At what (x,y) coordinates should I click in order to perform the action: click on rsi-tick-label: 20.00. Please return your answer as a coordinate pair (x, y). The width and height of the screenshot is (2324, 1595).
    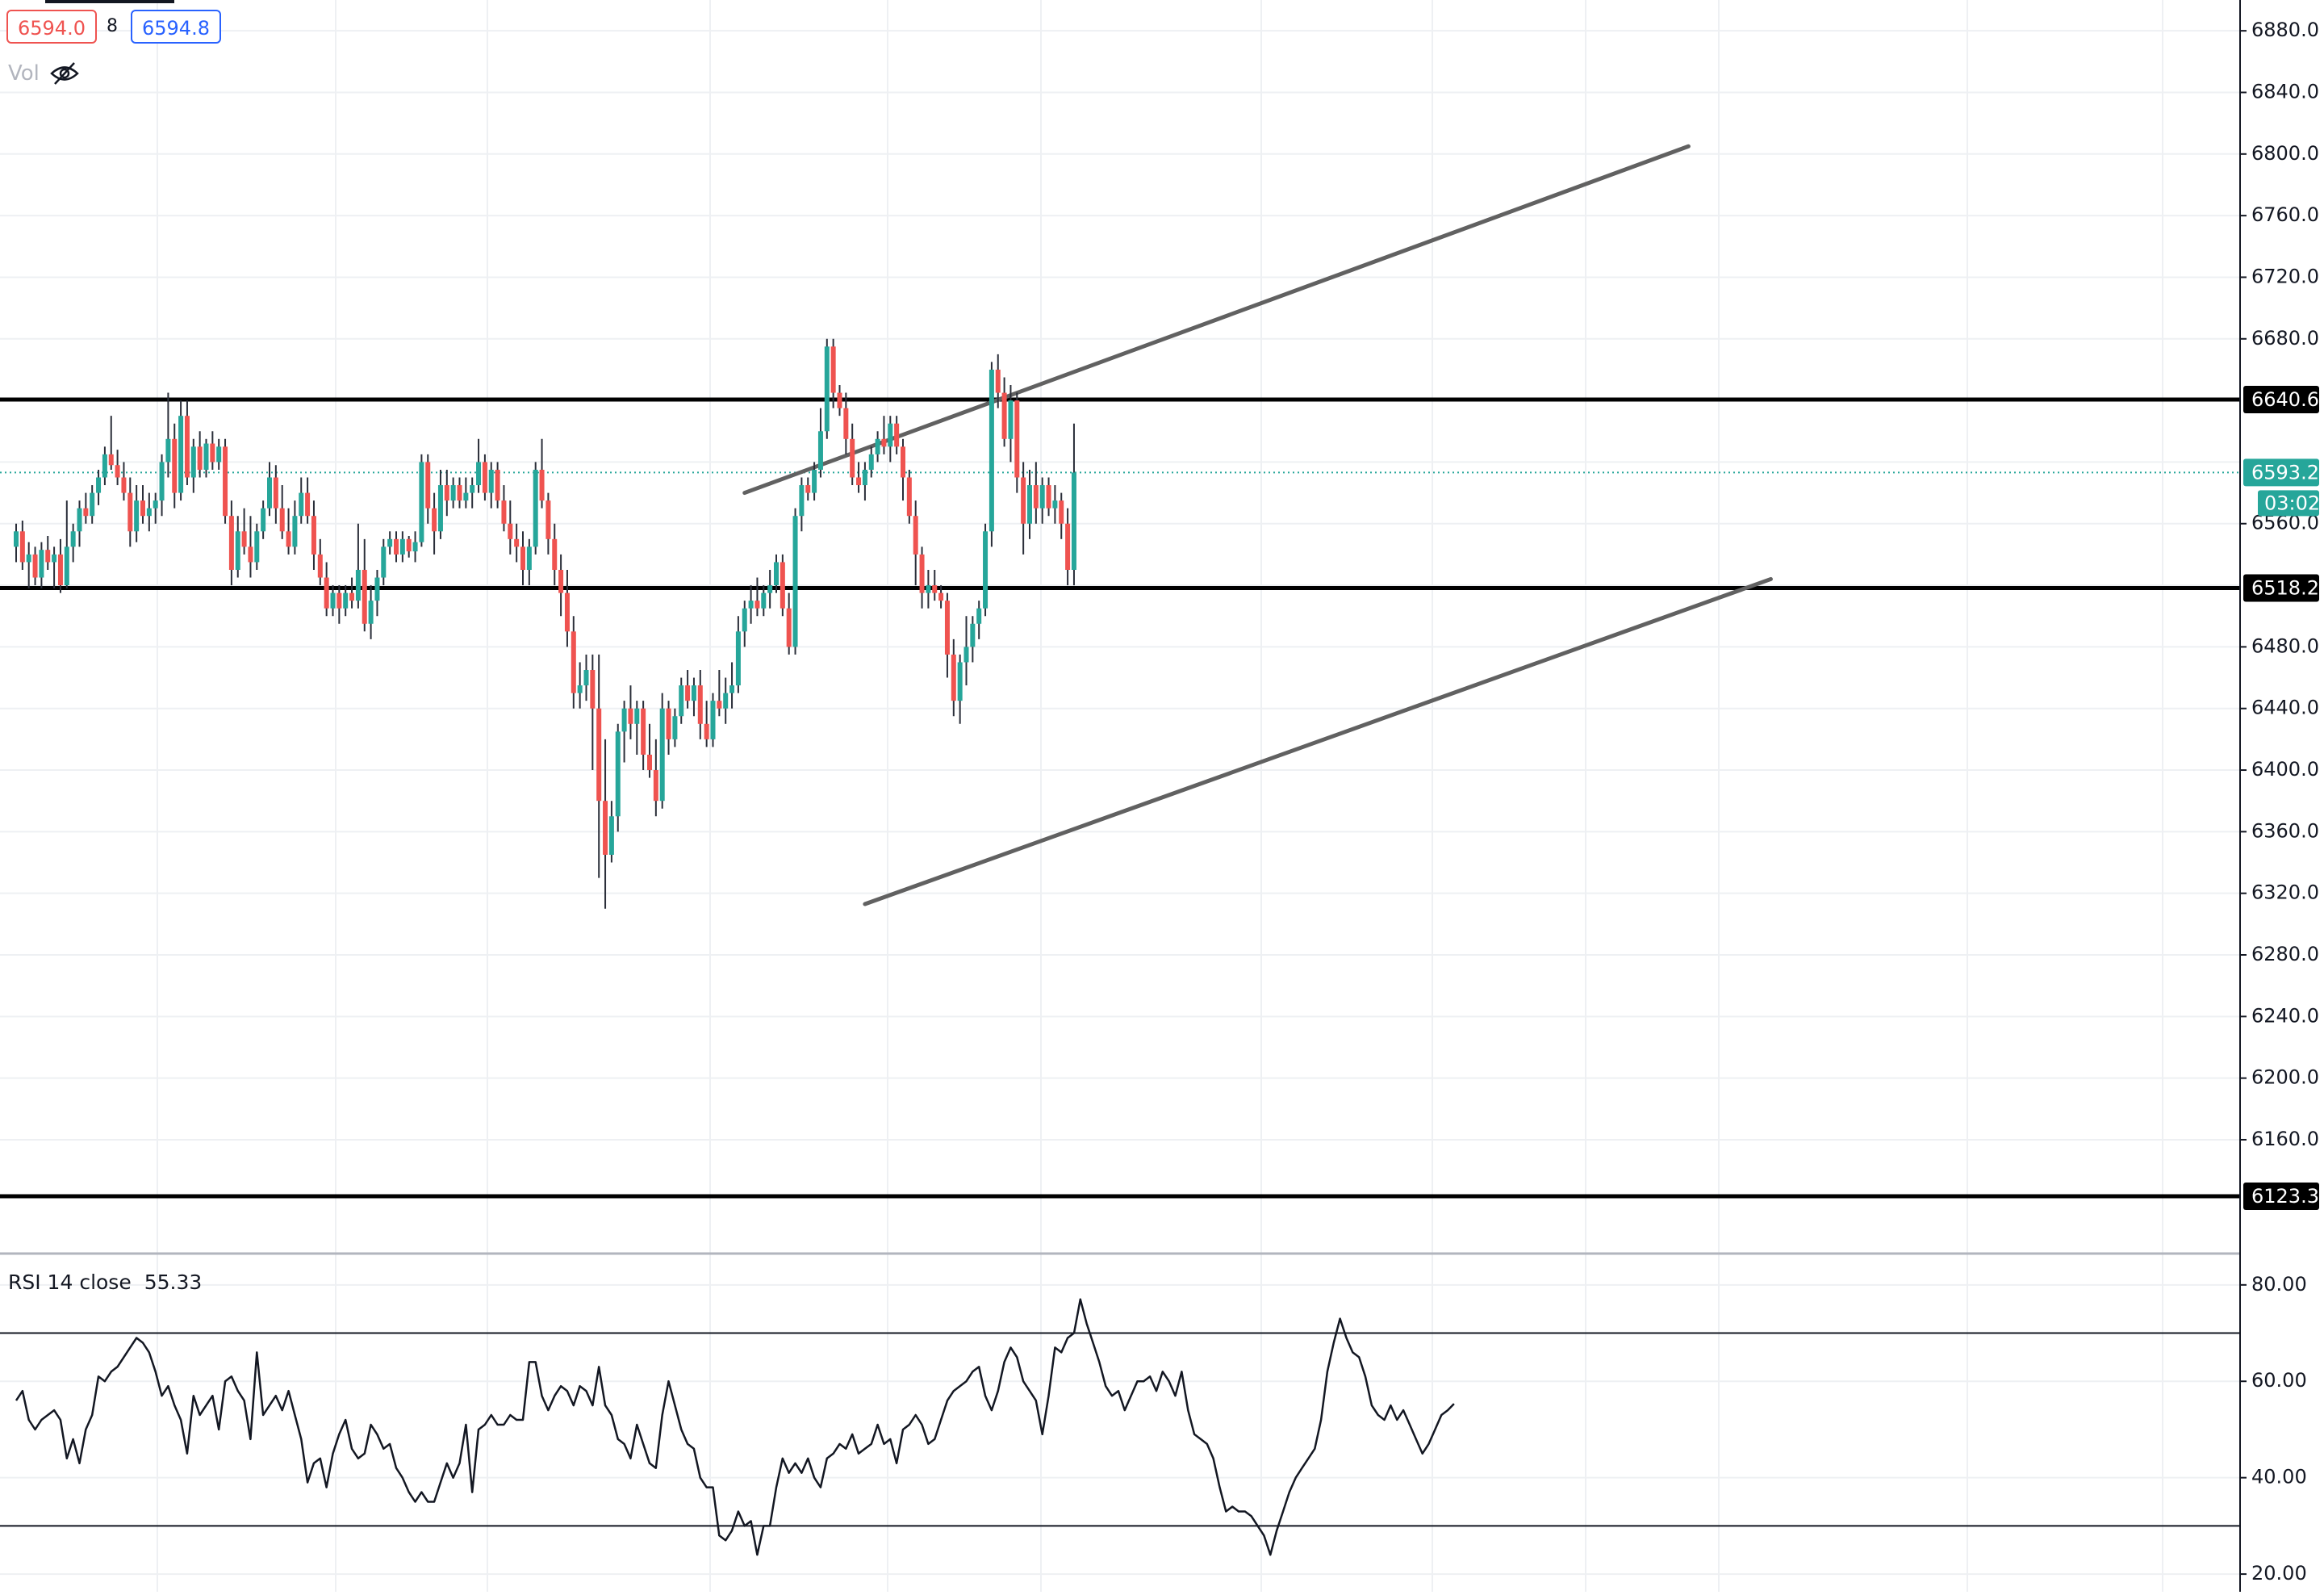
    Looking at the image, I should click on (2279, 1573).